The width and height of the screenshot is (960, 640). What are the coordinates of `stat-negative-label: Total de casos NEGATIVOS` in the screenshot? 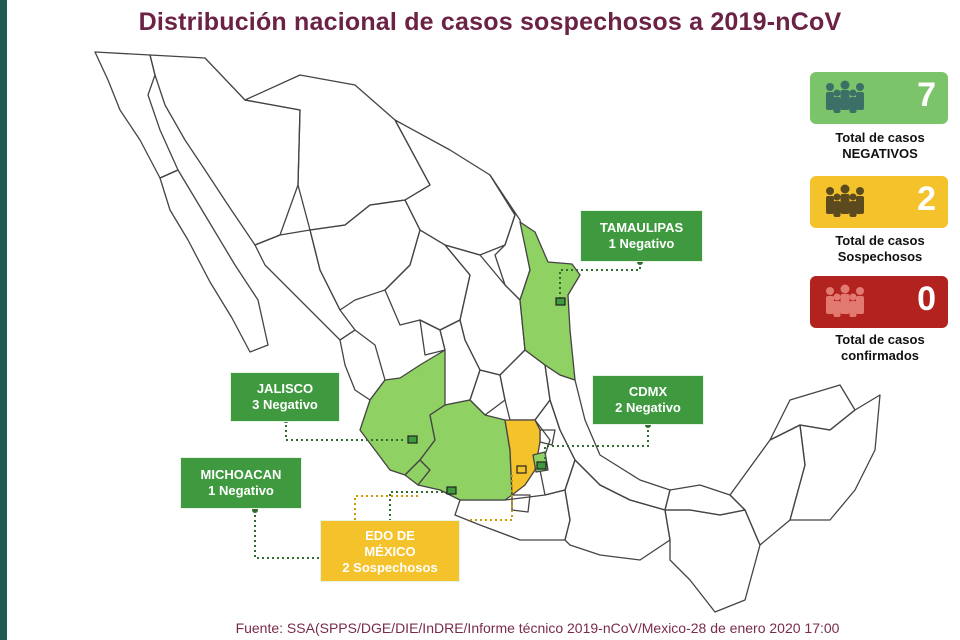 It's located at (880, 146).